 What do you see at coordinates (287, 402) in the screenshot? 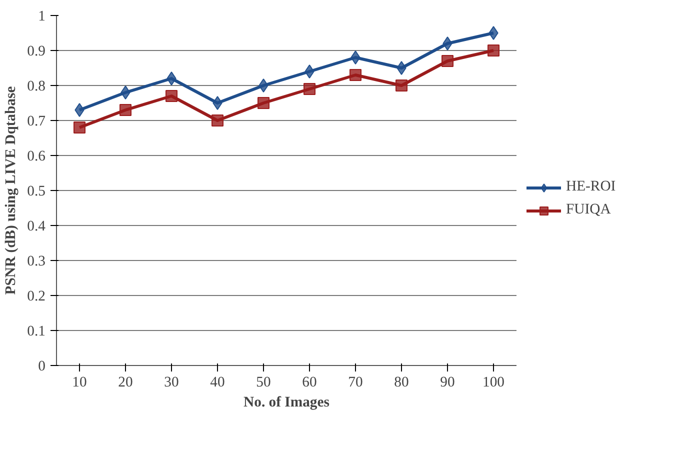
I see `x-axis-title: No. of Images` at bounding box center [287, 402].